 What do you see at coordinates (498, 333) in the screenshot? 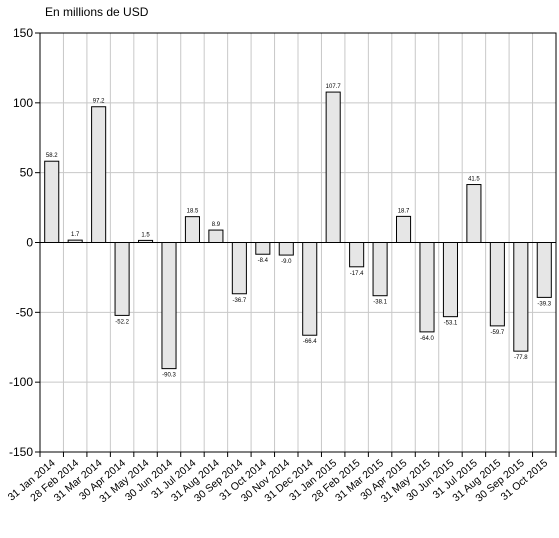
I see `data-label: -59.7` at bounding box center [498, 333].